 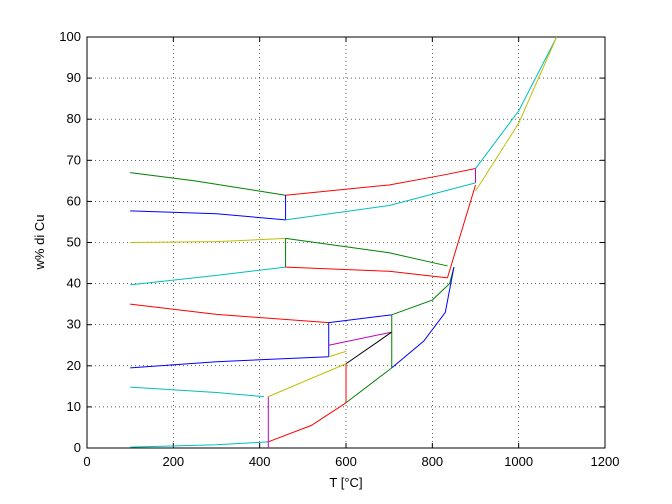 I want to click on x-tick-label: 800, so click(x=432, y=461).